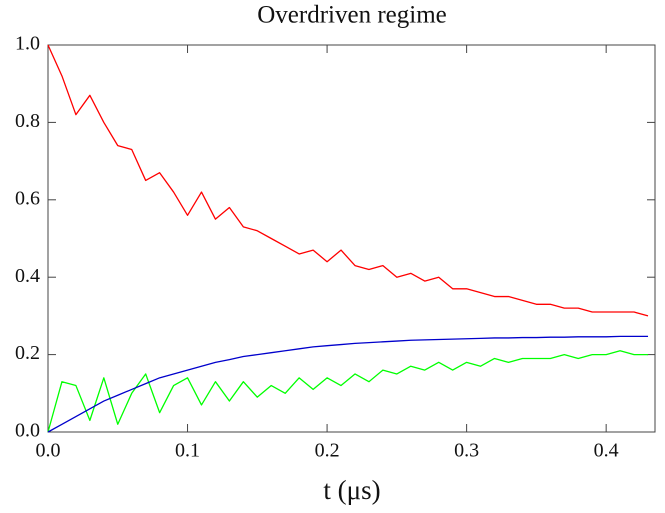 Image resolution: width=665 pixels, height=513 pixels. What do you see at coordinates (27, 431) in the screenshot?
I see `y-tick-label: 0.0` at bounding box center [27, 431].